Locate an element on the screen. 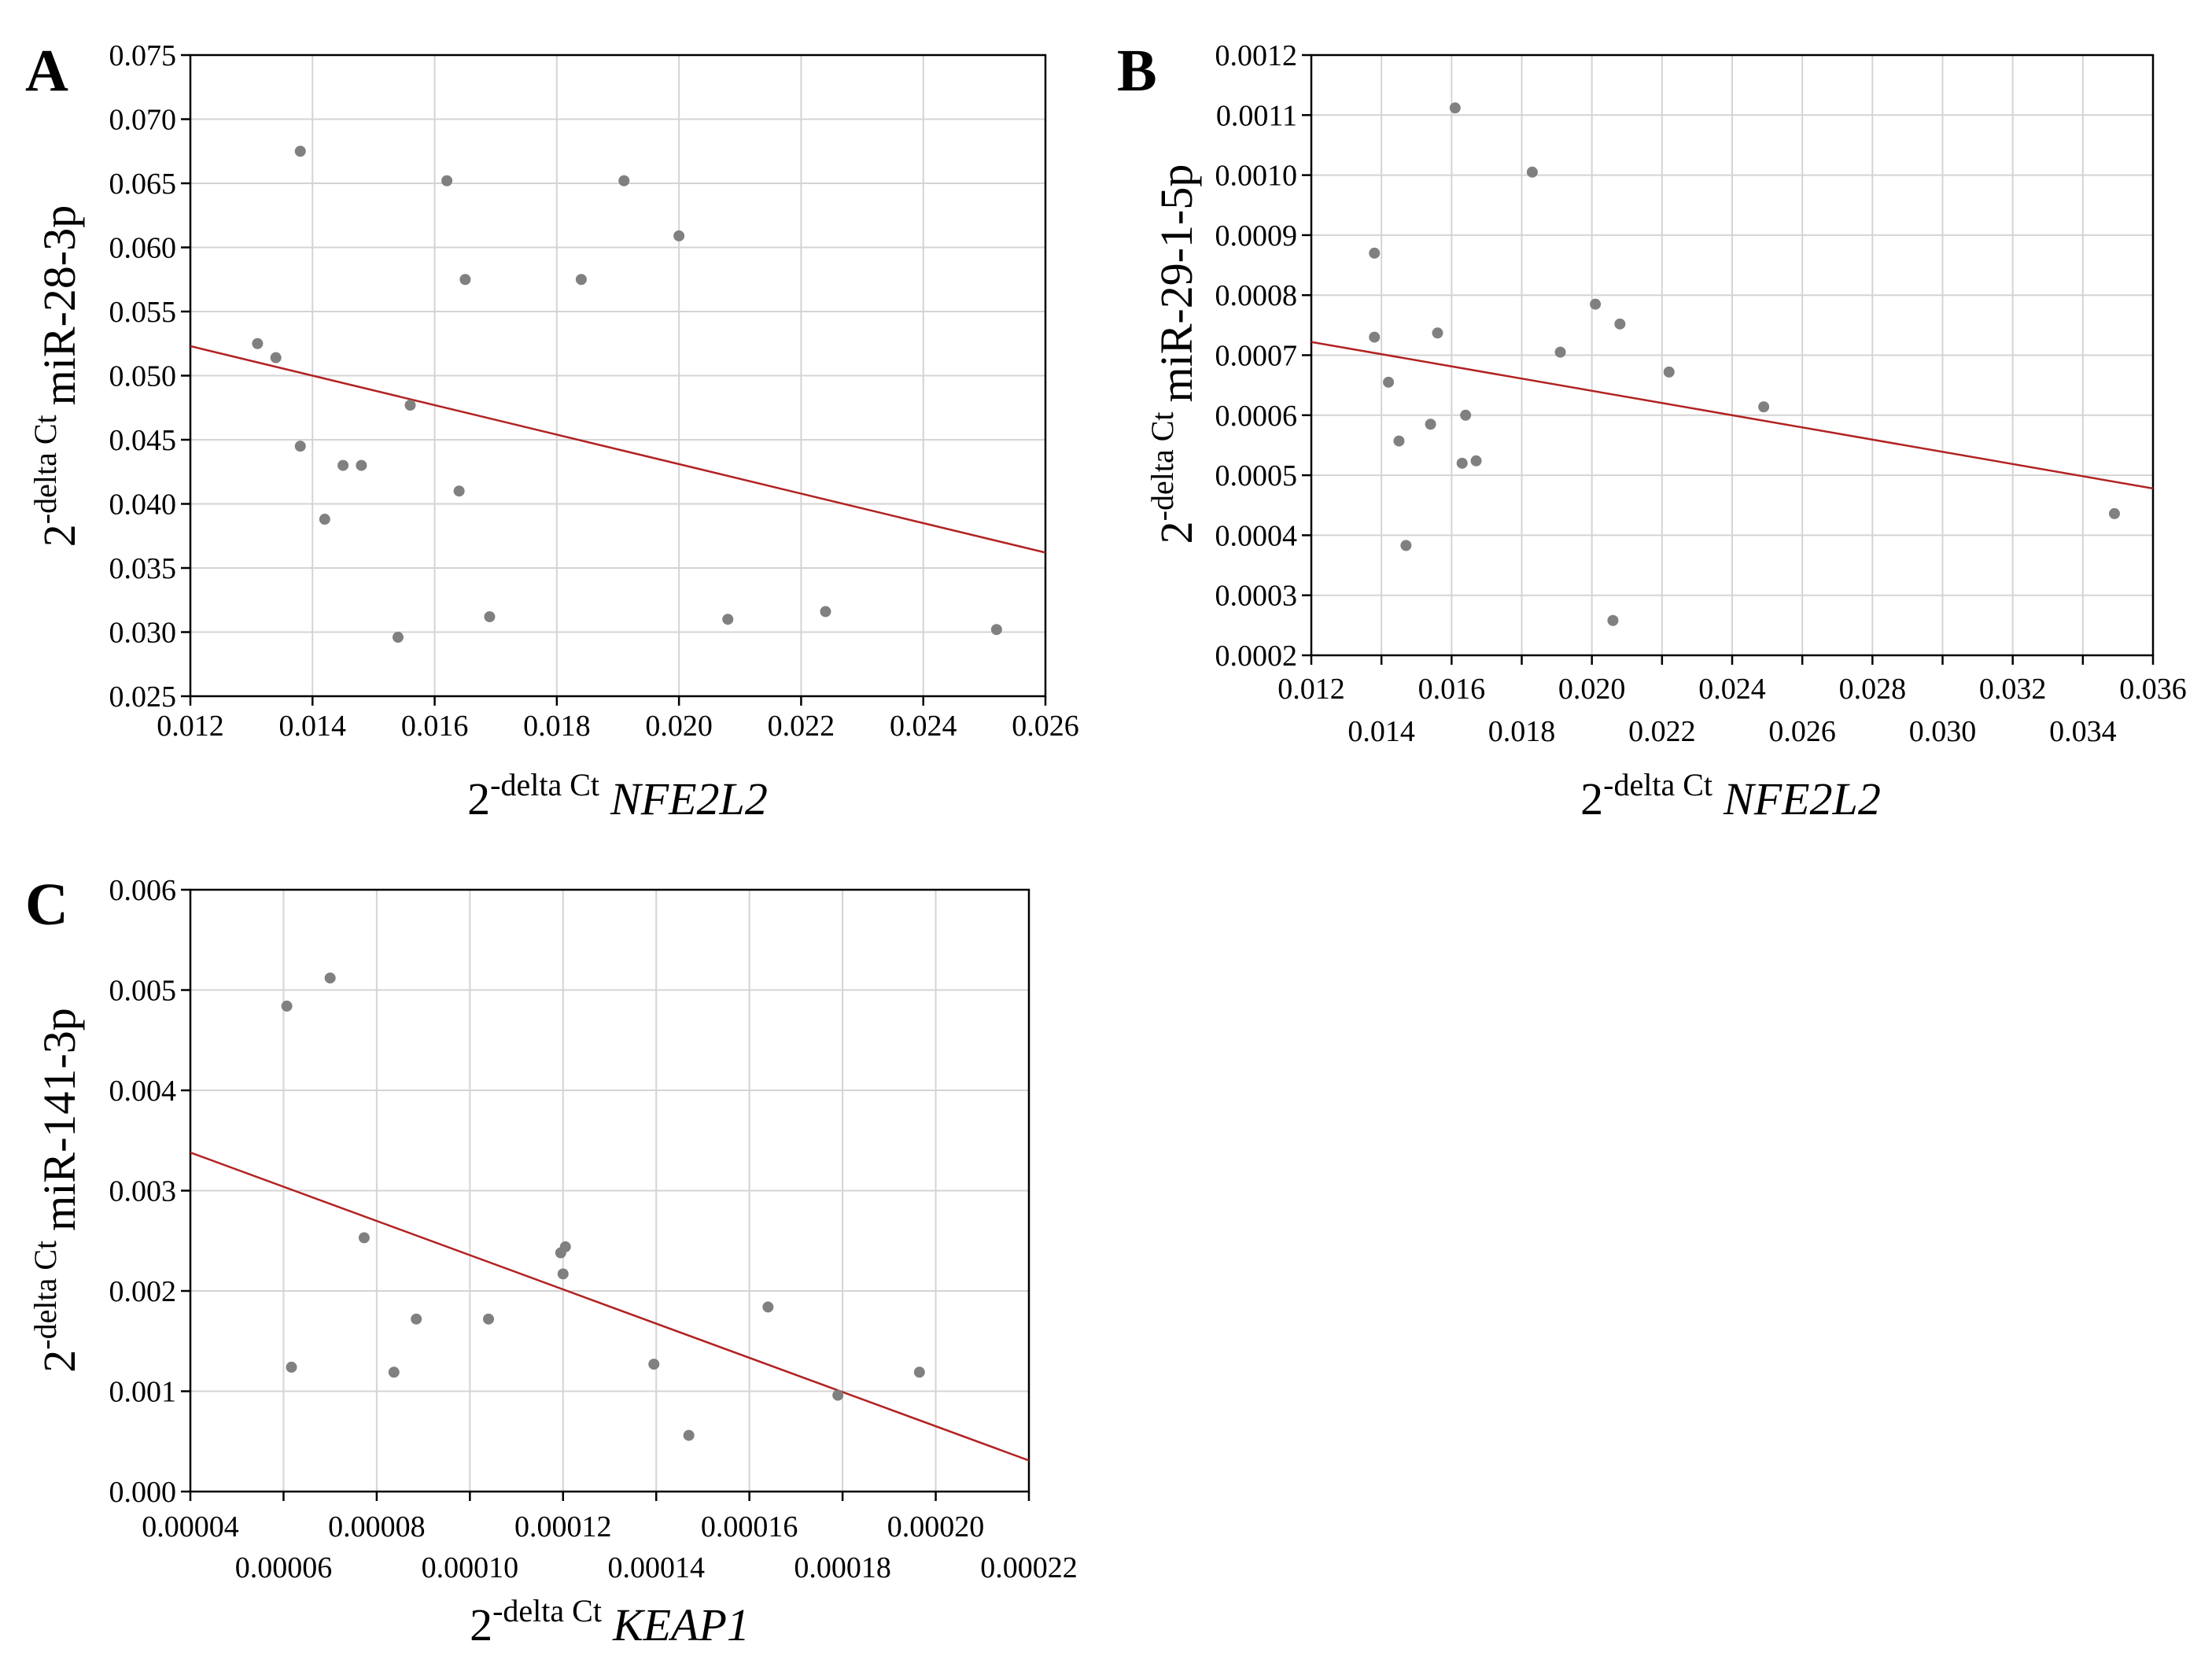  x-axis-label: 2-delta Ct NFE2L2 is located at coordinates (617, 795).